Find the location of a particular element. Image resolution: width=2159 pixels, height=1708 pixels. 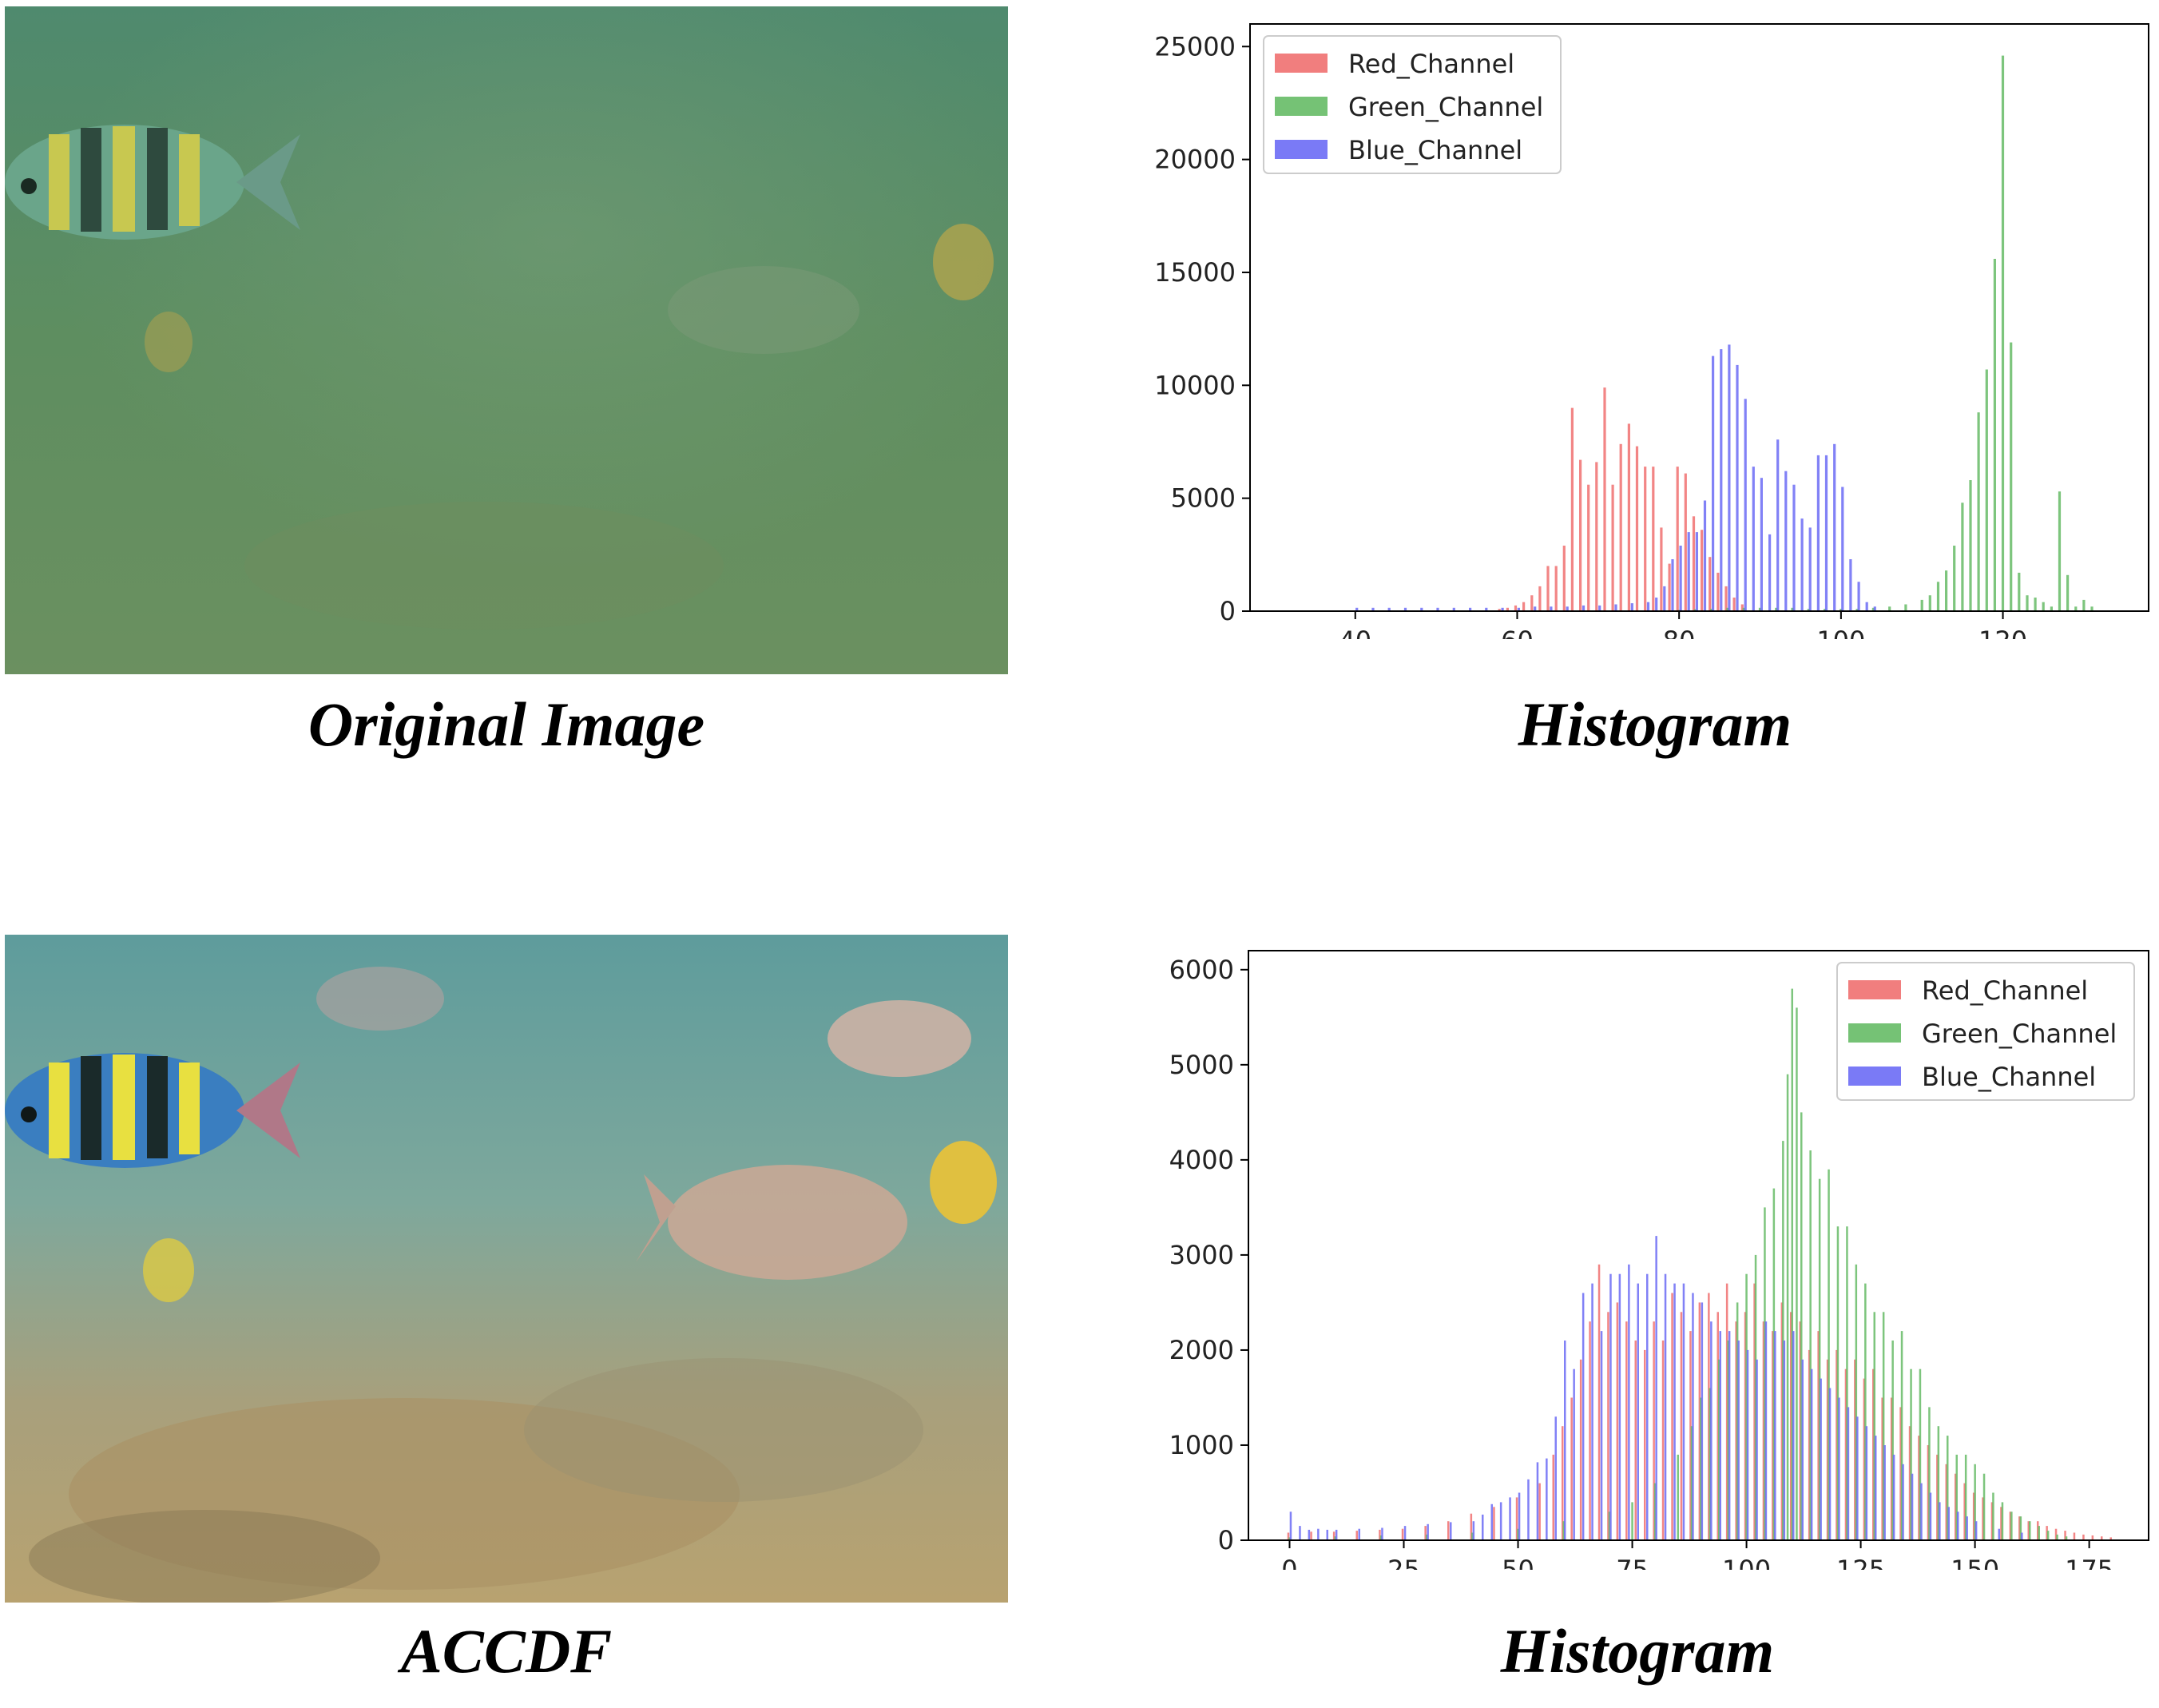

y-tick-label: 4000 is located at coordinates (1202, 1160).